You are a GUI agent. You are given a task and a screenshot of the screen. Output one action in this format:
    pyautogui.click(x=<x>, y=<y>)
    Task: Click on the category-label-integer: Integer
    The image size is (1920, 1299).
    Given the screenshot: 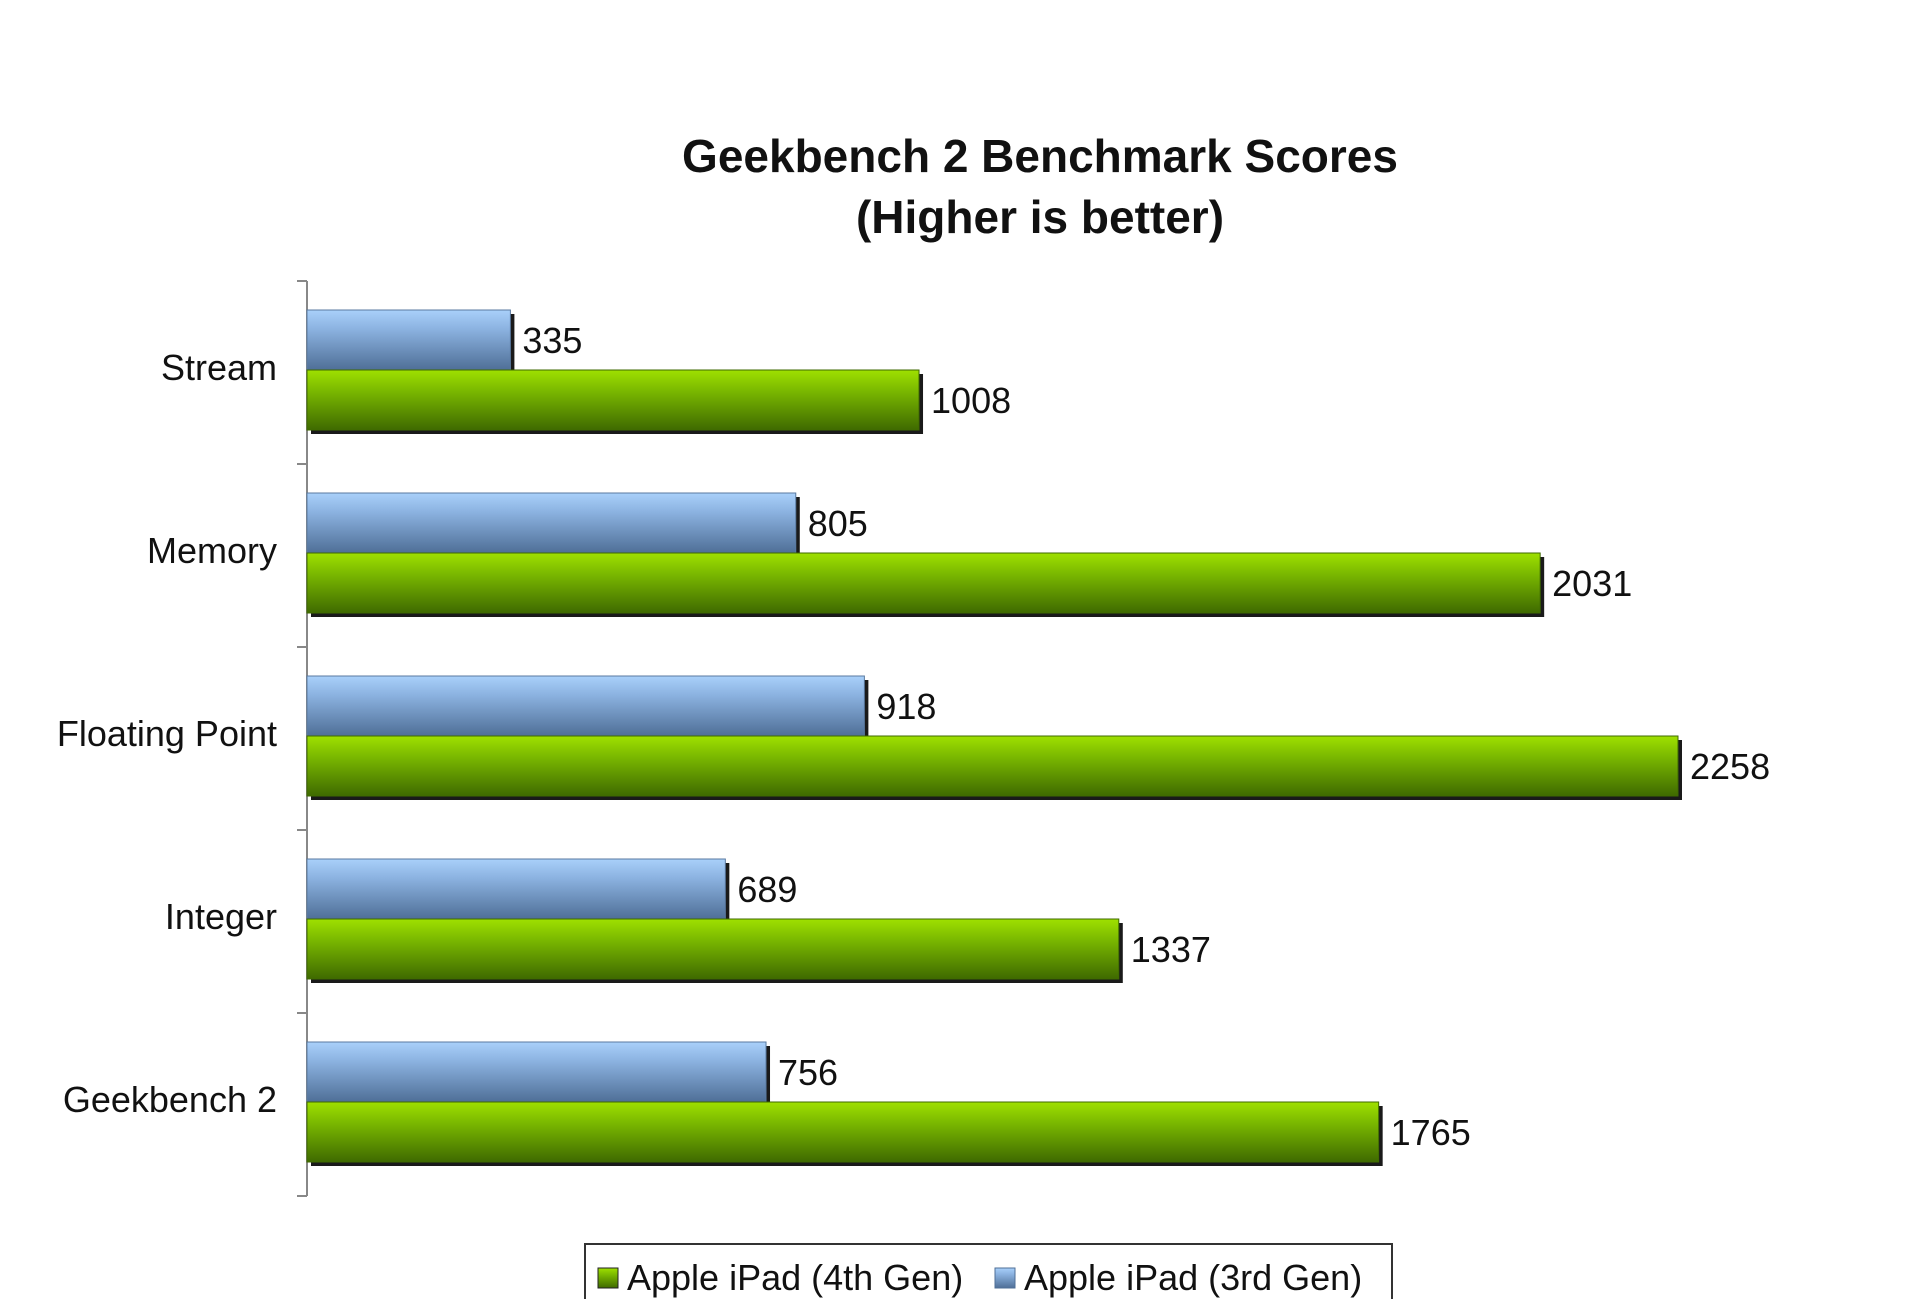 What is the action you would take?
    pyautogui.click(x=221, y=916)
    